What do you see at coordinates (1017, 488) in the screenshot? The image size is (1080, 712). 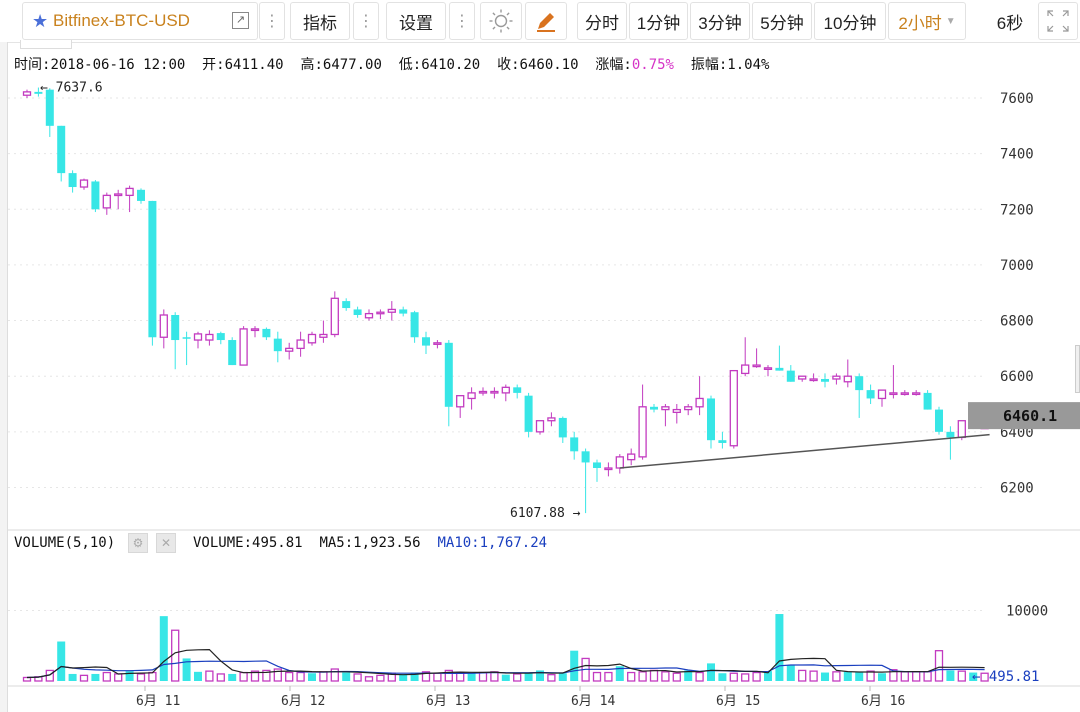 I see `price-tick-label: 6200` at bounding box center [1017, 488].